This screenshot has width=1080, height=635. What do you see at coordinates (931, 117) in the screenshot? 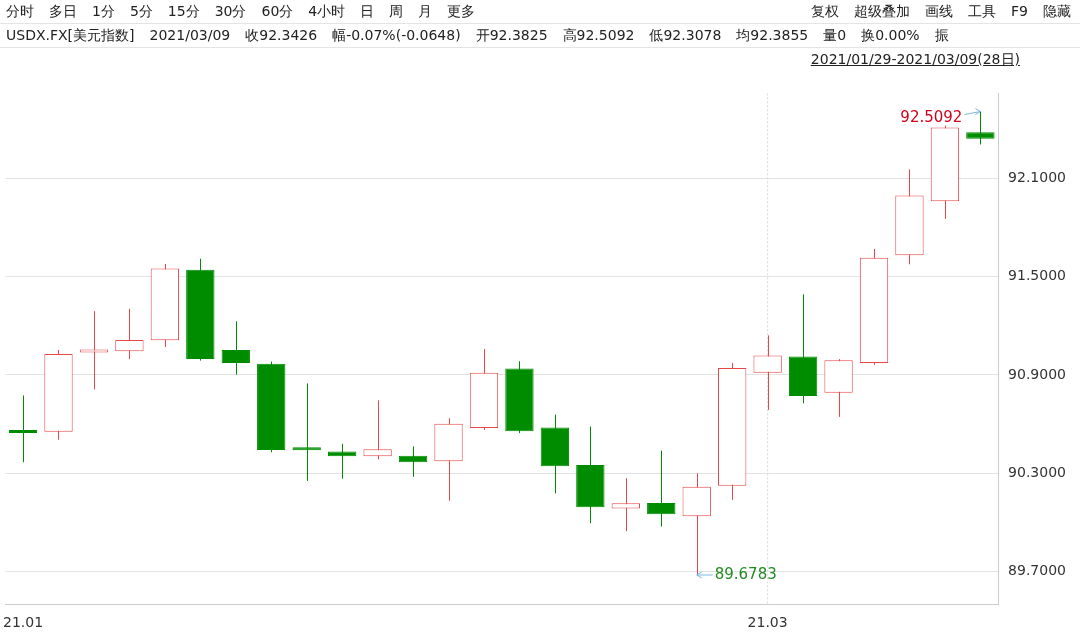
I see `annotation: 92.5092` at bounding box center [931, 117].